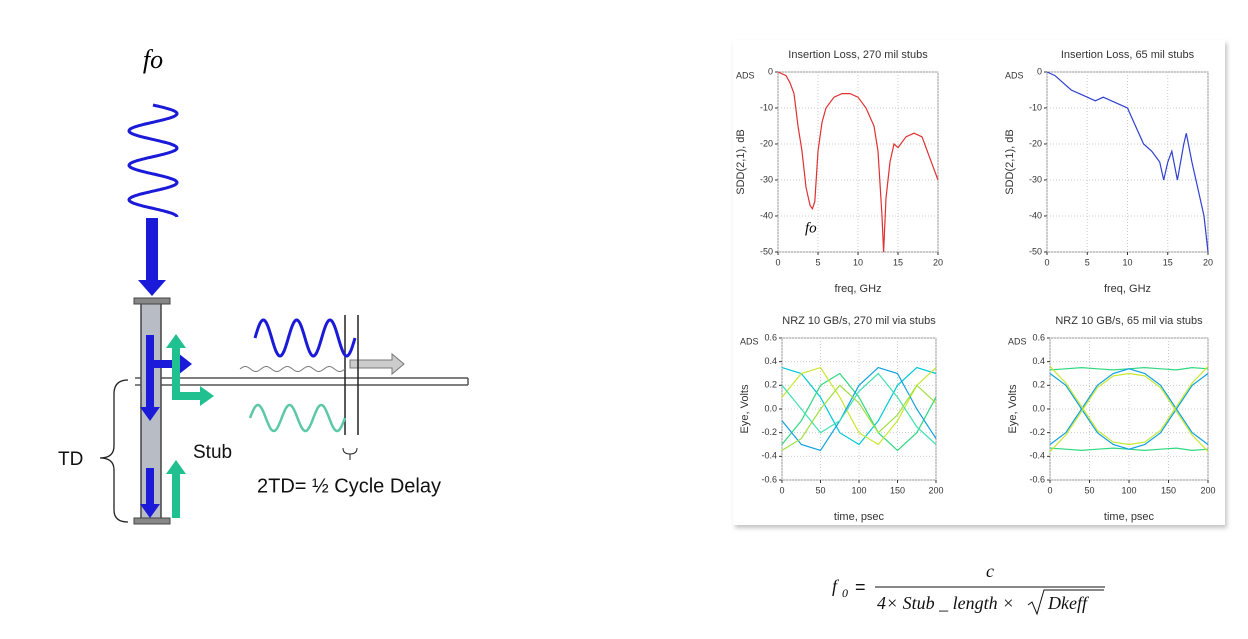  Describe the element at coordinates (349, 486) in the screenshot. I see `delay-label: 2TD= ½ Cycle Delay` at that location.